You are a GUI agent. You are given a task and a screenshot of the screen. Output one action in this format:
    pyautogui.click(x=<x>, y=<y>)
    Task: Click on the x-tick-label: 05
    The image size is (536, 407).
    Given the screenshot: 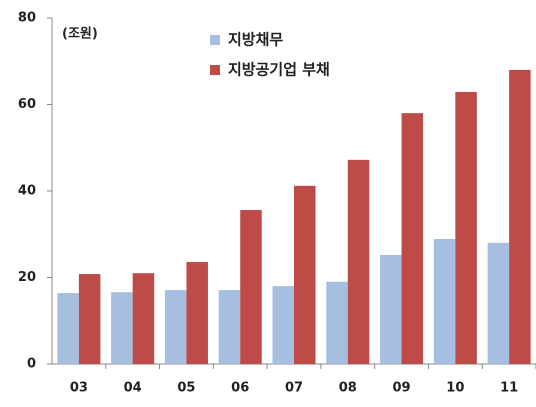 What is the action you would take?
    pyautogui.click(x=186, y=388)
    